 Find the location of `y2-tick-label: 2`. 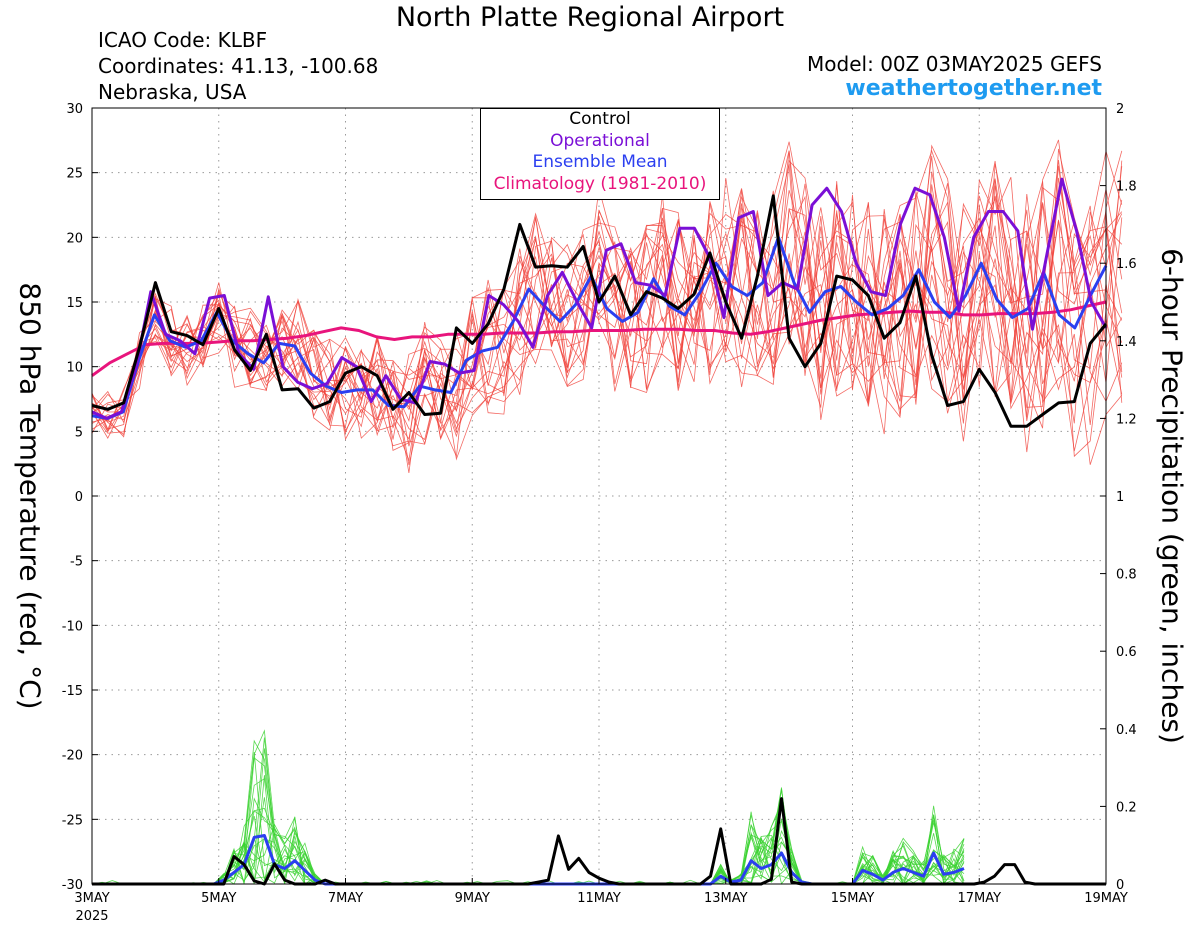

y2-tick-label: 2 is located at coordinates (1120, 109).